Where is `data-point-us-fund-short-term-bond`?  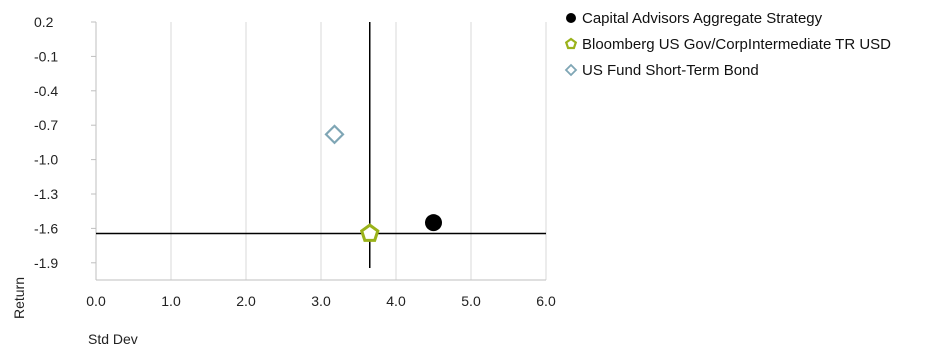
data-point-us-fund-short-term-bond is located at coordinates (334, 134).